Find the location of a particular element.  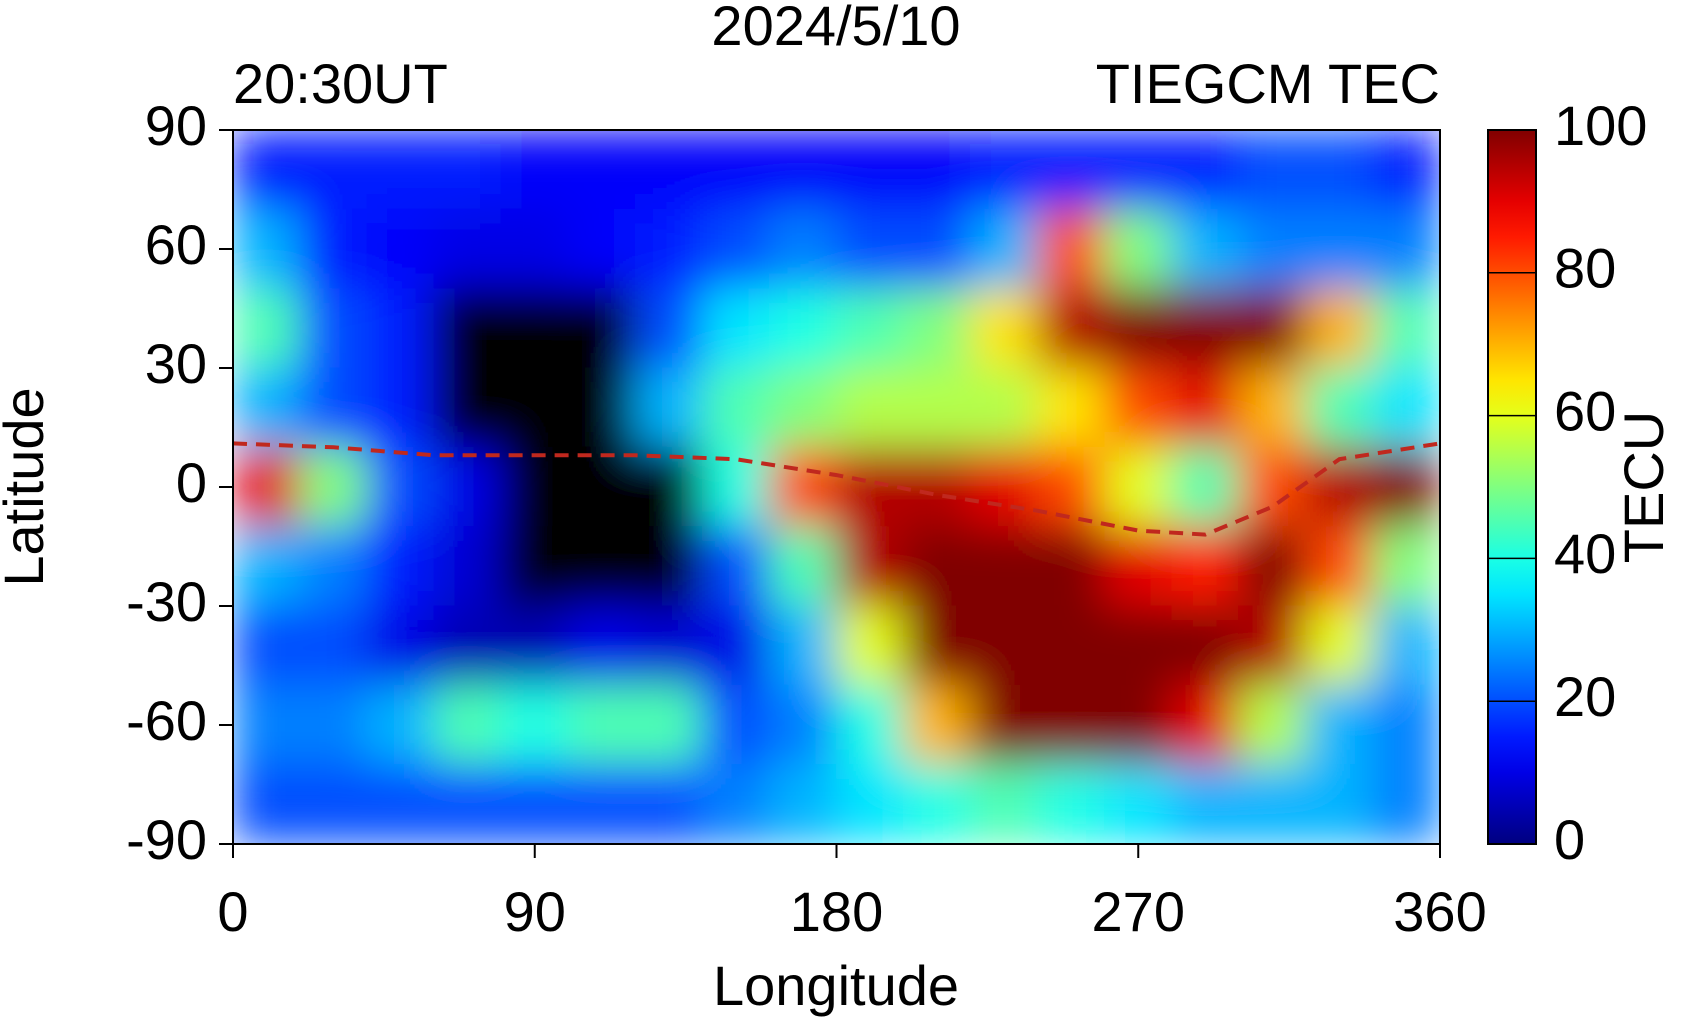

x-tick-label: 90 is located at coordinates (535, 911).